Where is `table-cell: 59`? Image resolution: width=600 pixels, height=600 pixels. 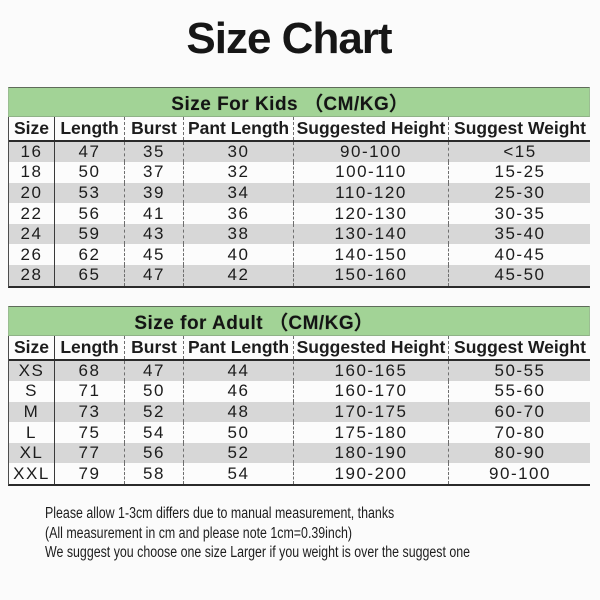
table-cell: 59 is located at coordinates (89, 234).